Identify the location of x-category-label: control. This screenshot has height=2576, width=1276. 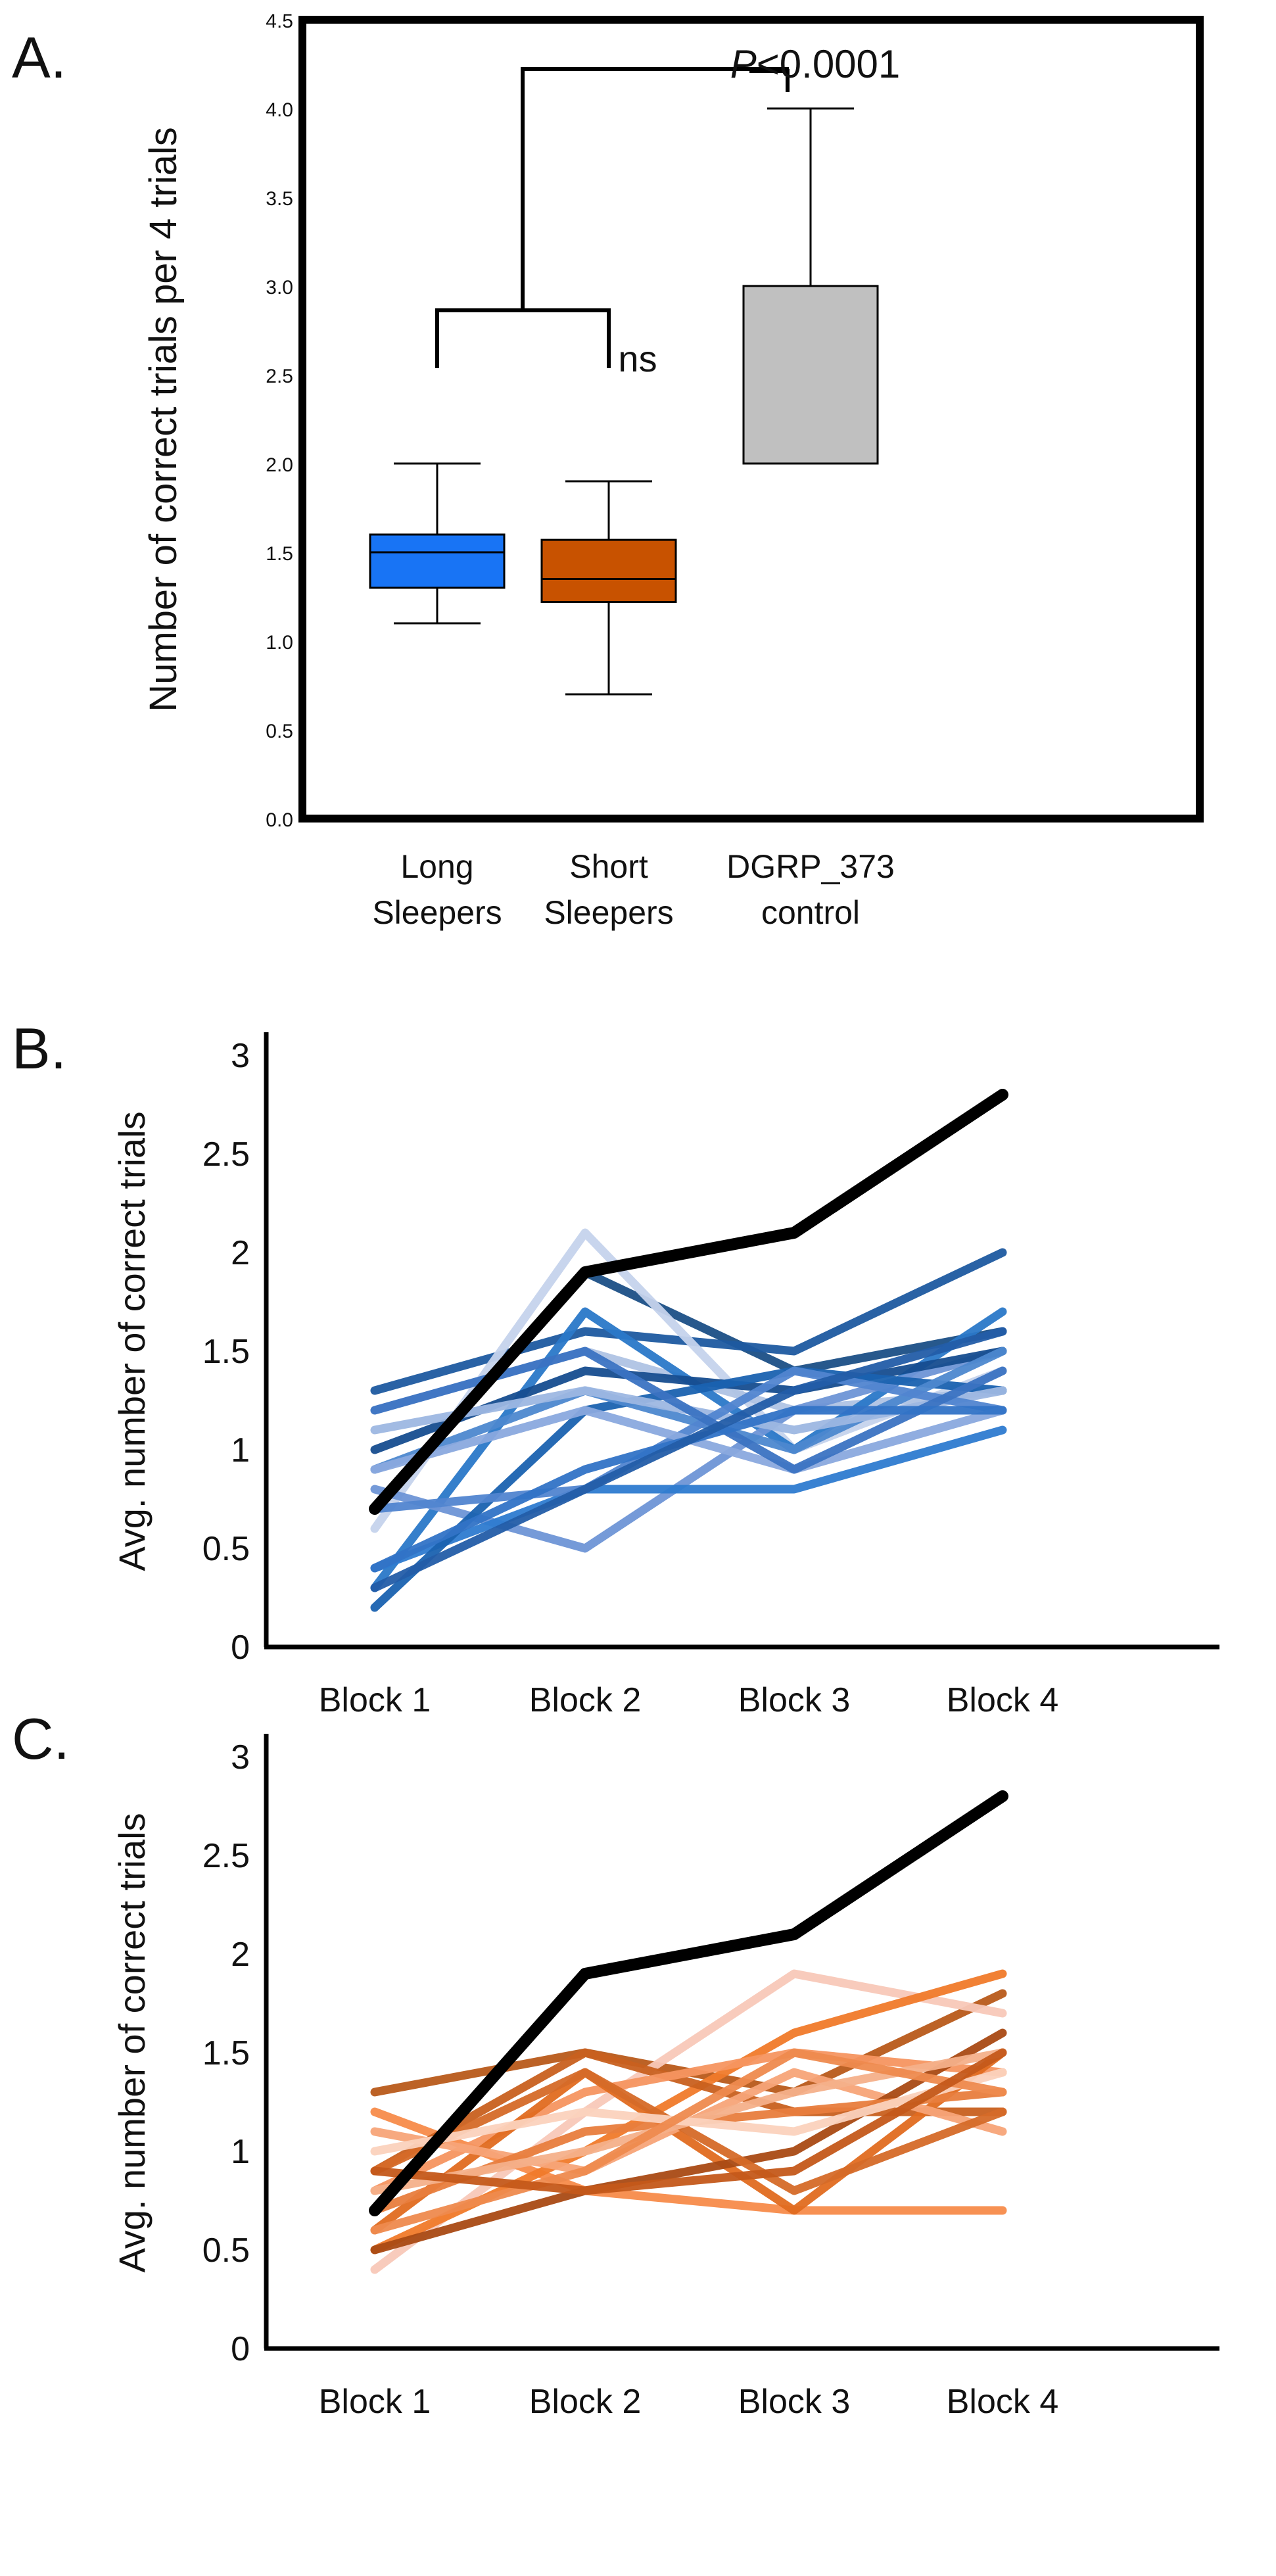
(810, 913).